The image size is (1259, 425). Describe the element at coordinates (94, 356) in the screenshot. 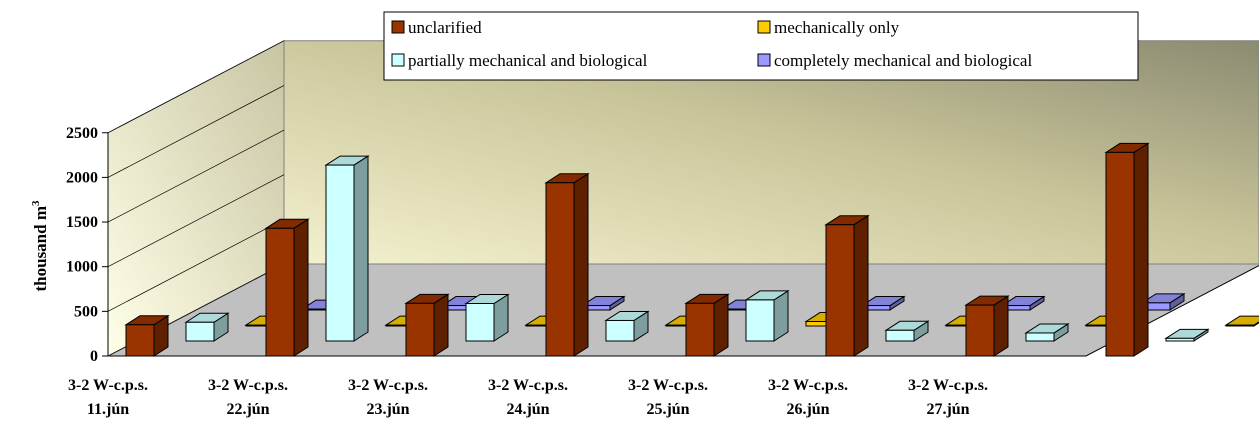

I see `y-tick-label: 0` at that location.